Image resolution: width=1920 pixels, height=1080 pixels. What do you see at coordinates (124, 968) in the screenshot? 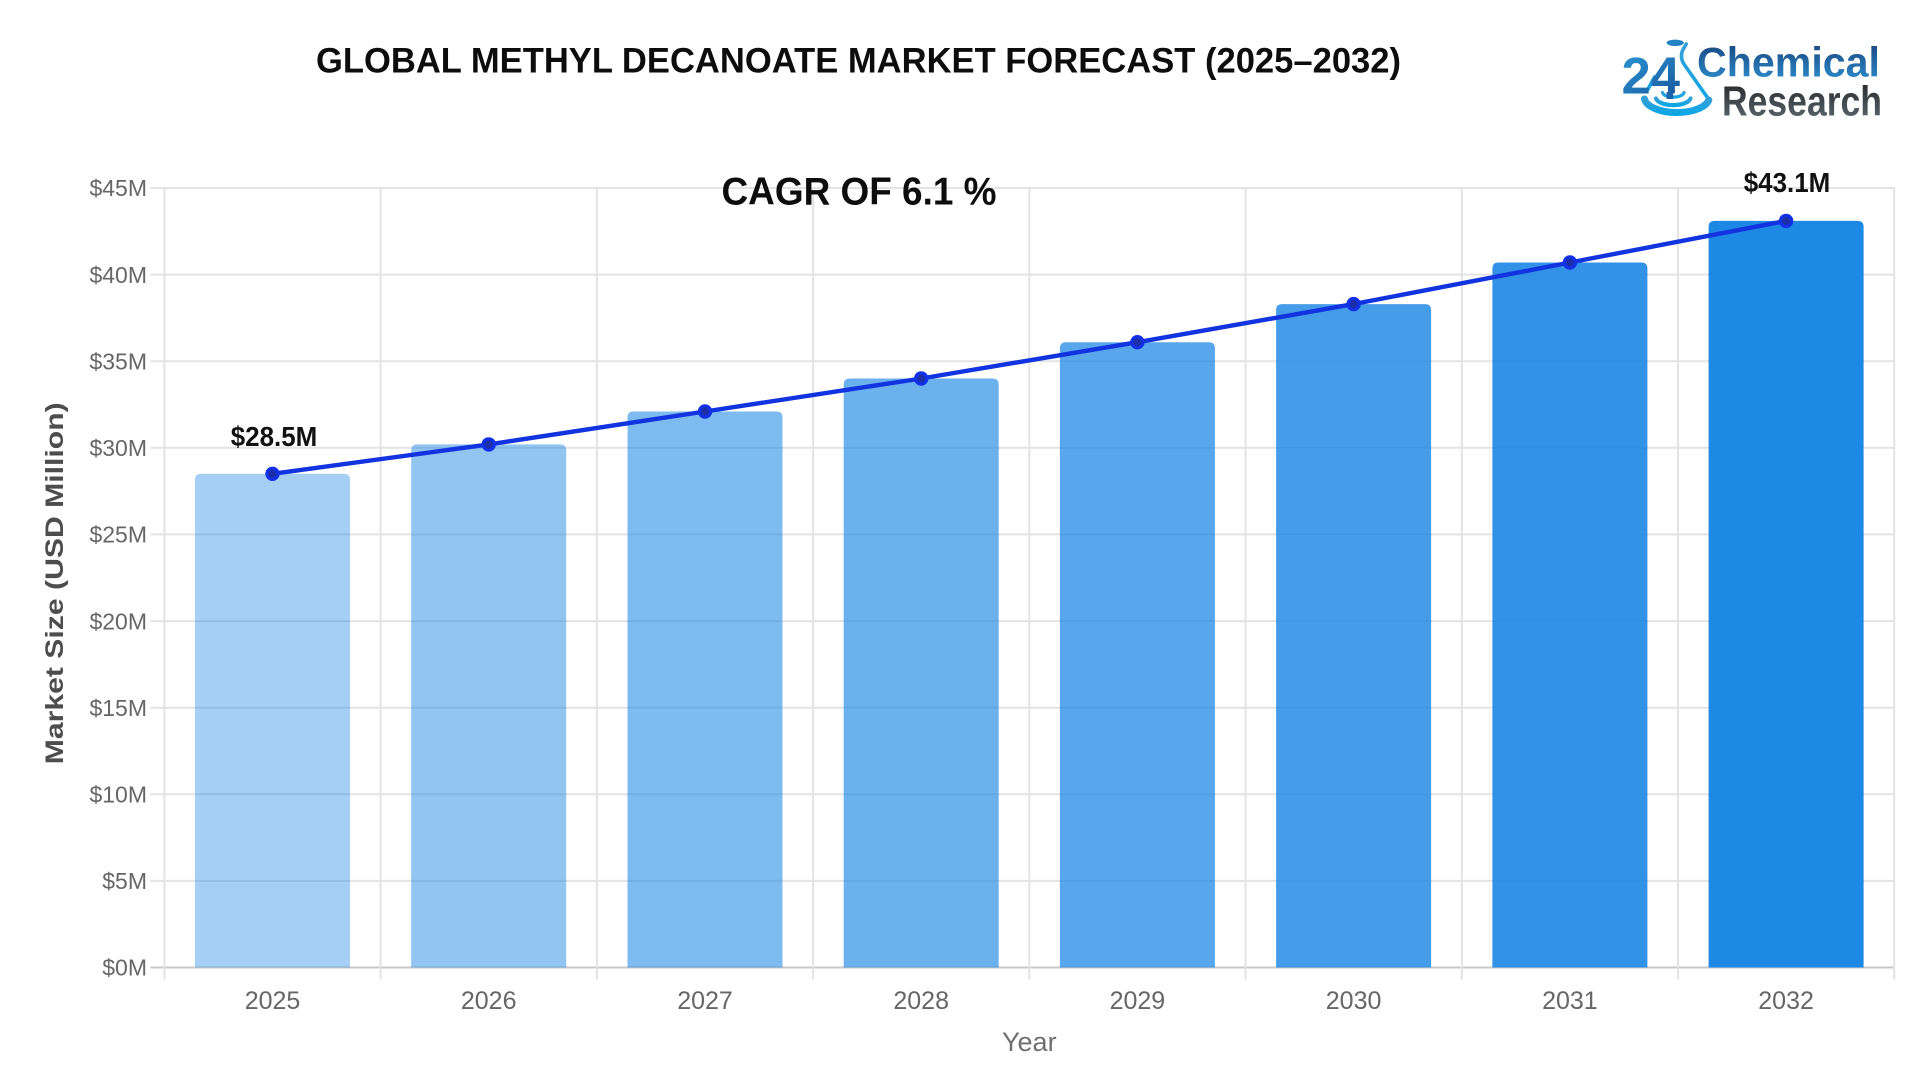
I see `svg-text: $0M` at bounding box center [124, 968].